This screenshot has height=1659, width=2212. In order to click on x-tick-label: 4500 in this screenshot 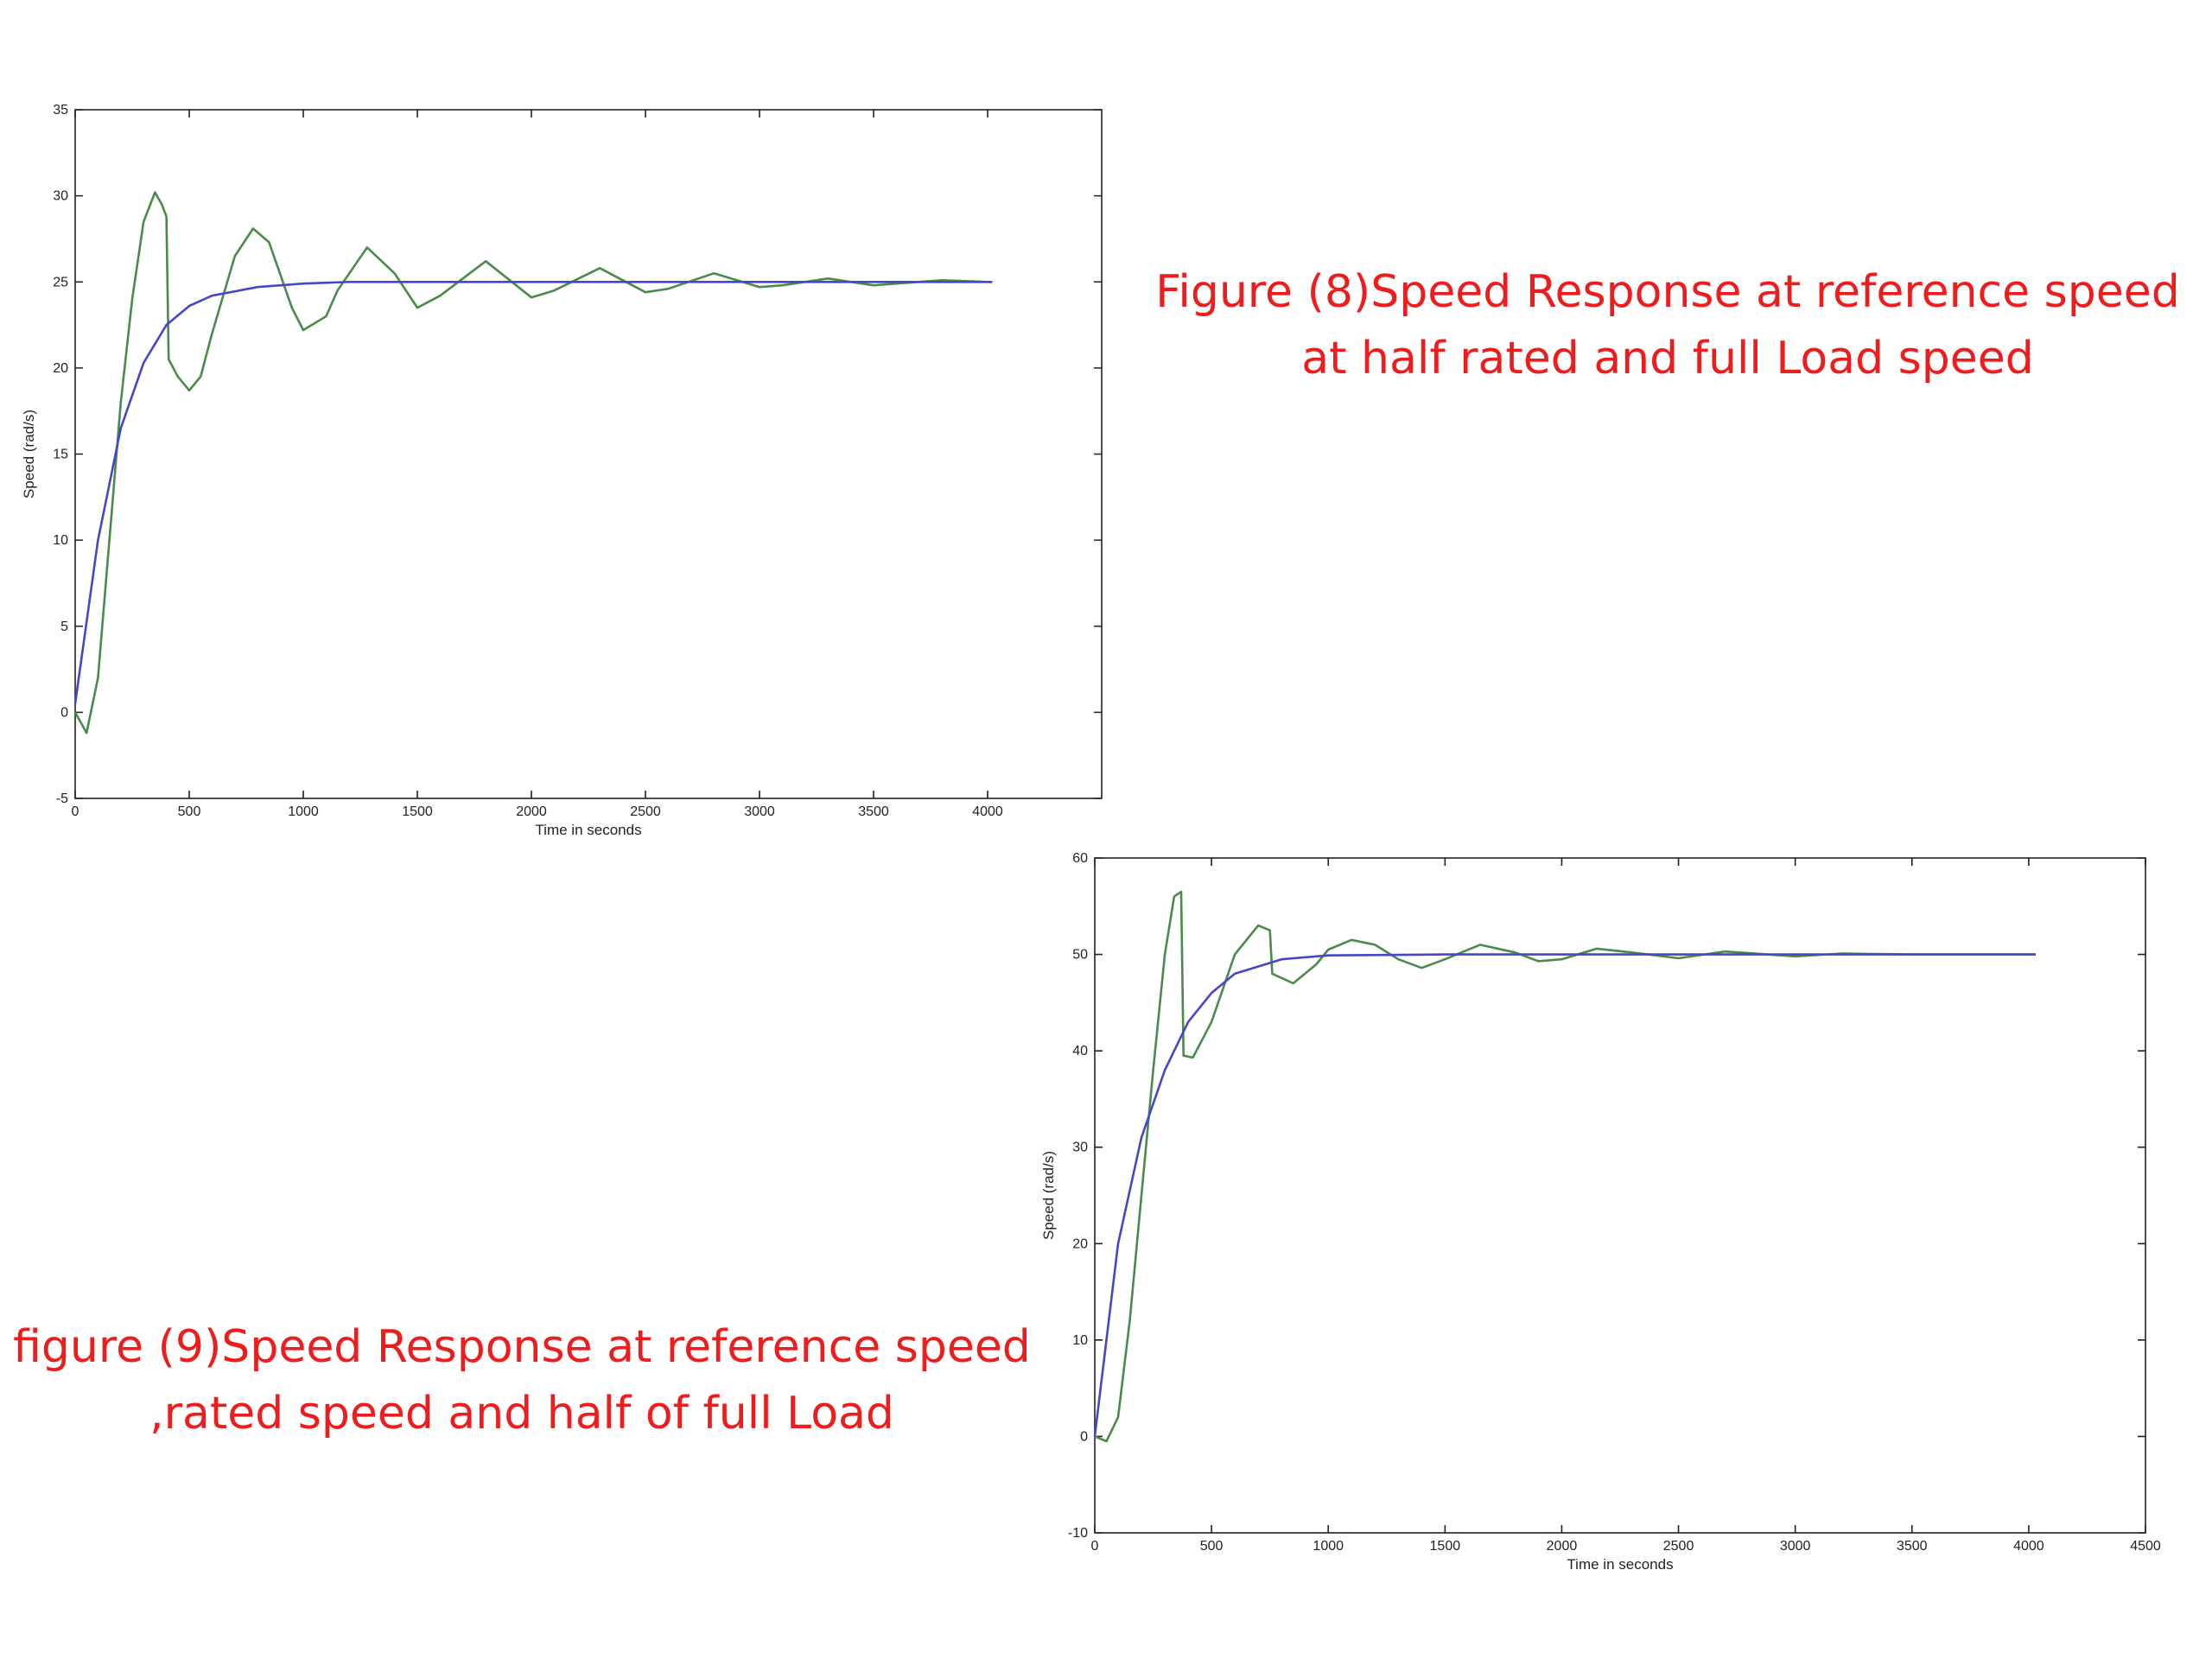, I will do `click(2145, 1546)`.